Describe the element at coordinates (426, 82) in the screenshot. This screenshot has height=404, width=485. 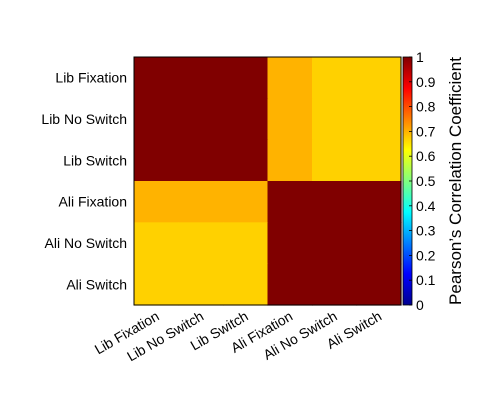
I see `colorbar-tick-label: 0.9` at that location.